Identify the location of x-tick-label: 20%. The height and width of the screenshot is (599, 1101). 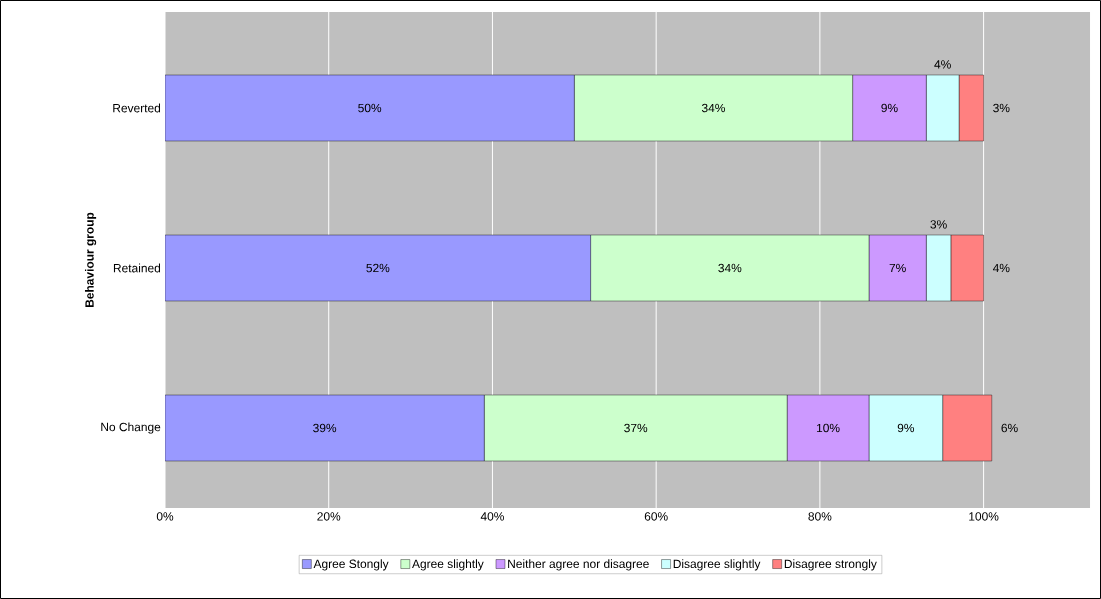
(329, 516).